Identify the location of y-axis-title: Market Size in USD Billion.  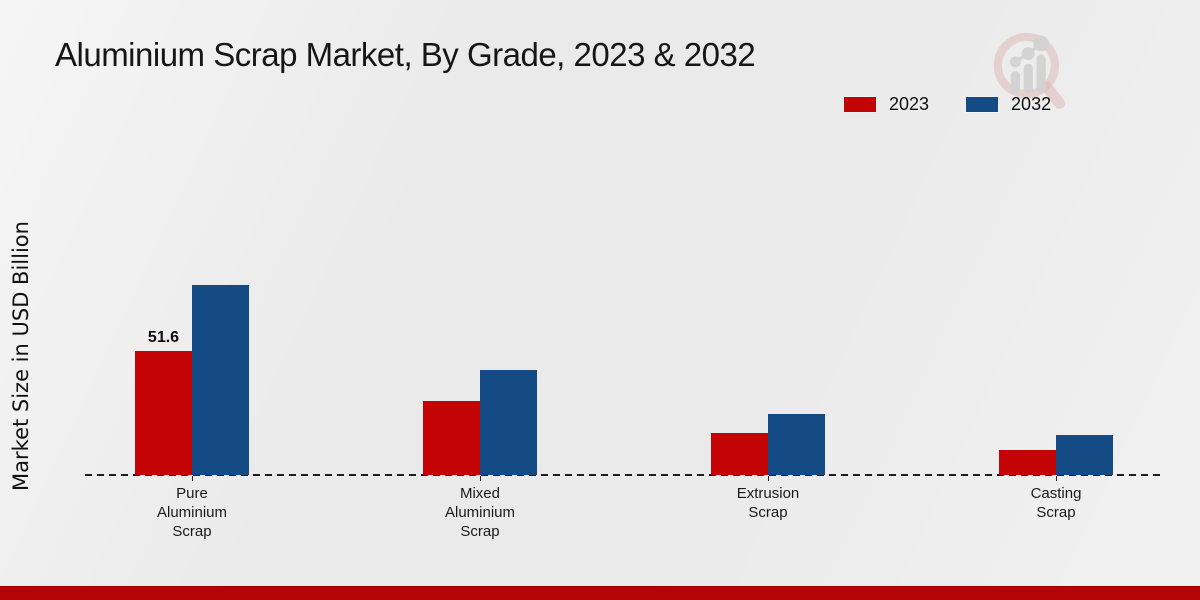
(21, 356).